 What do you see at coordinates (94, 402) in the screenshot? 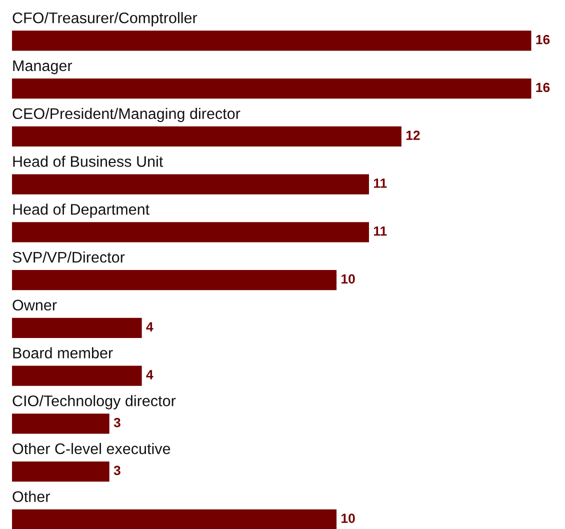
I see `y-tick-label: CIO/Technology director` at bounding box center [94, 402].